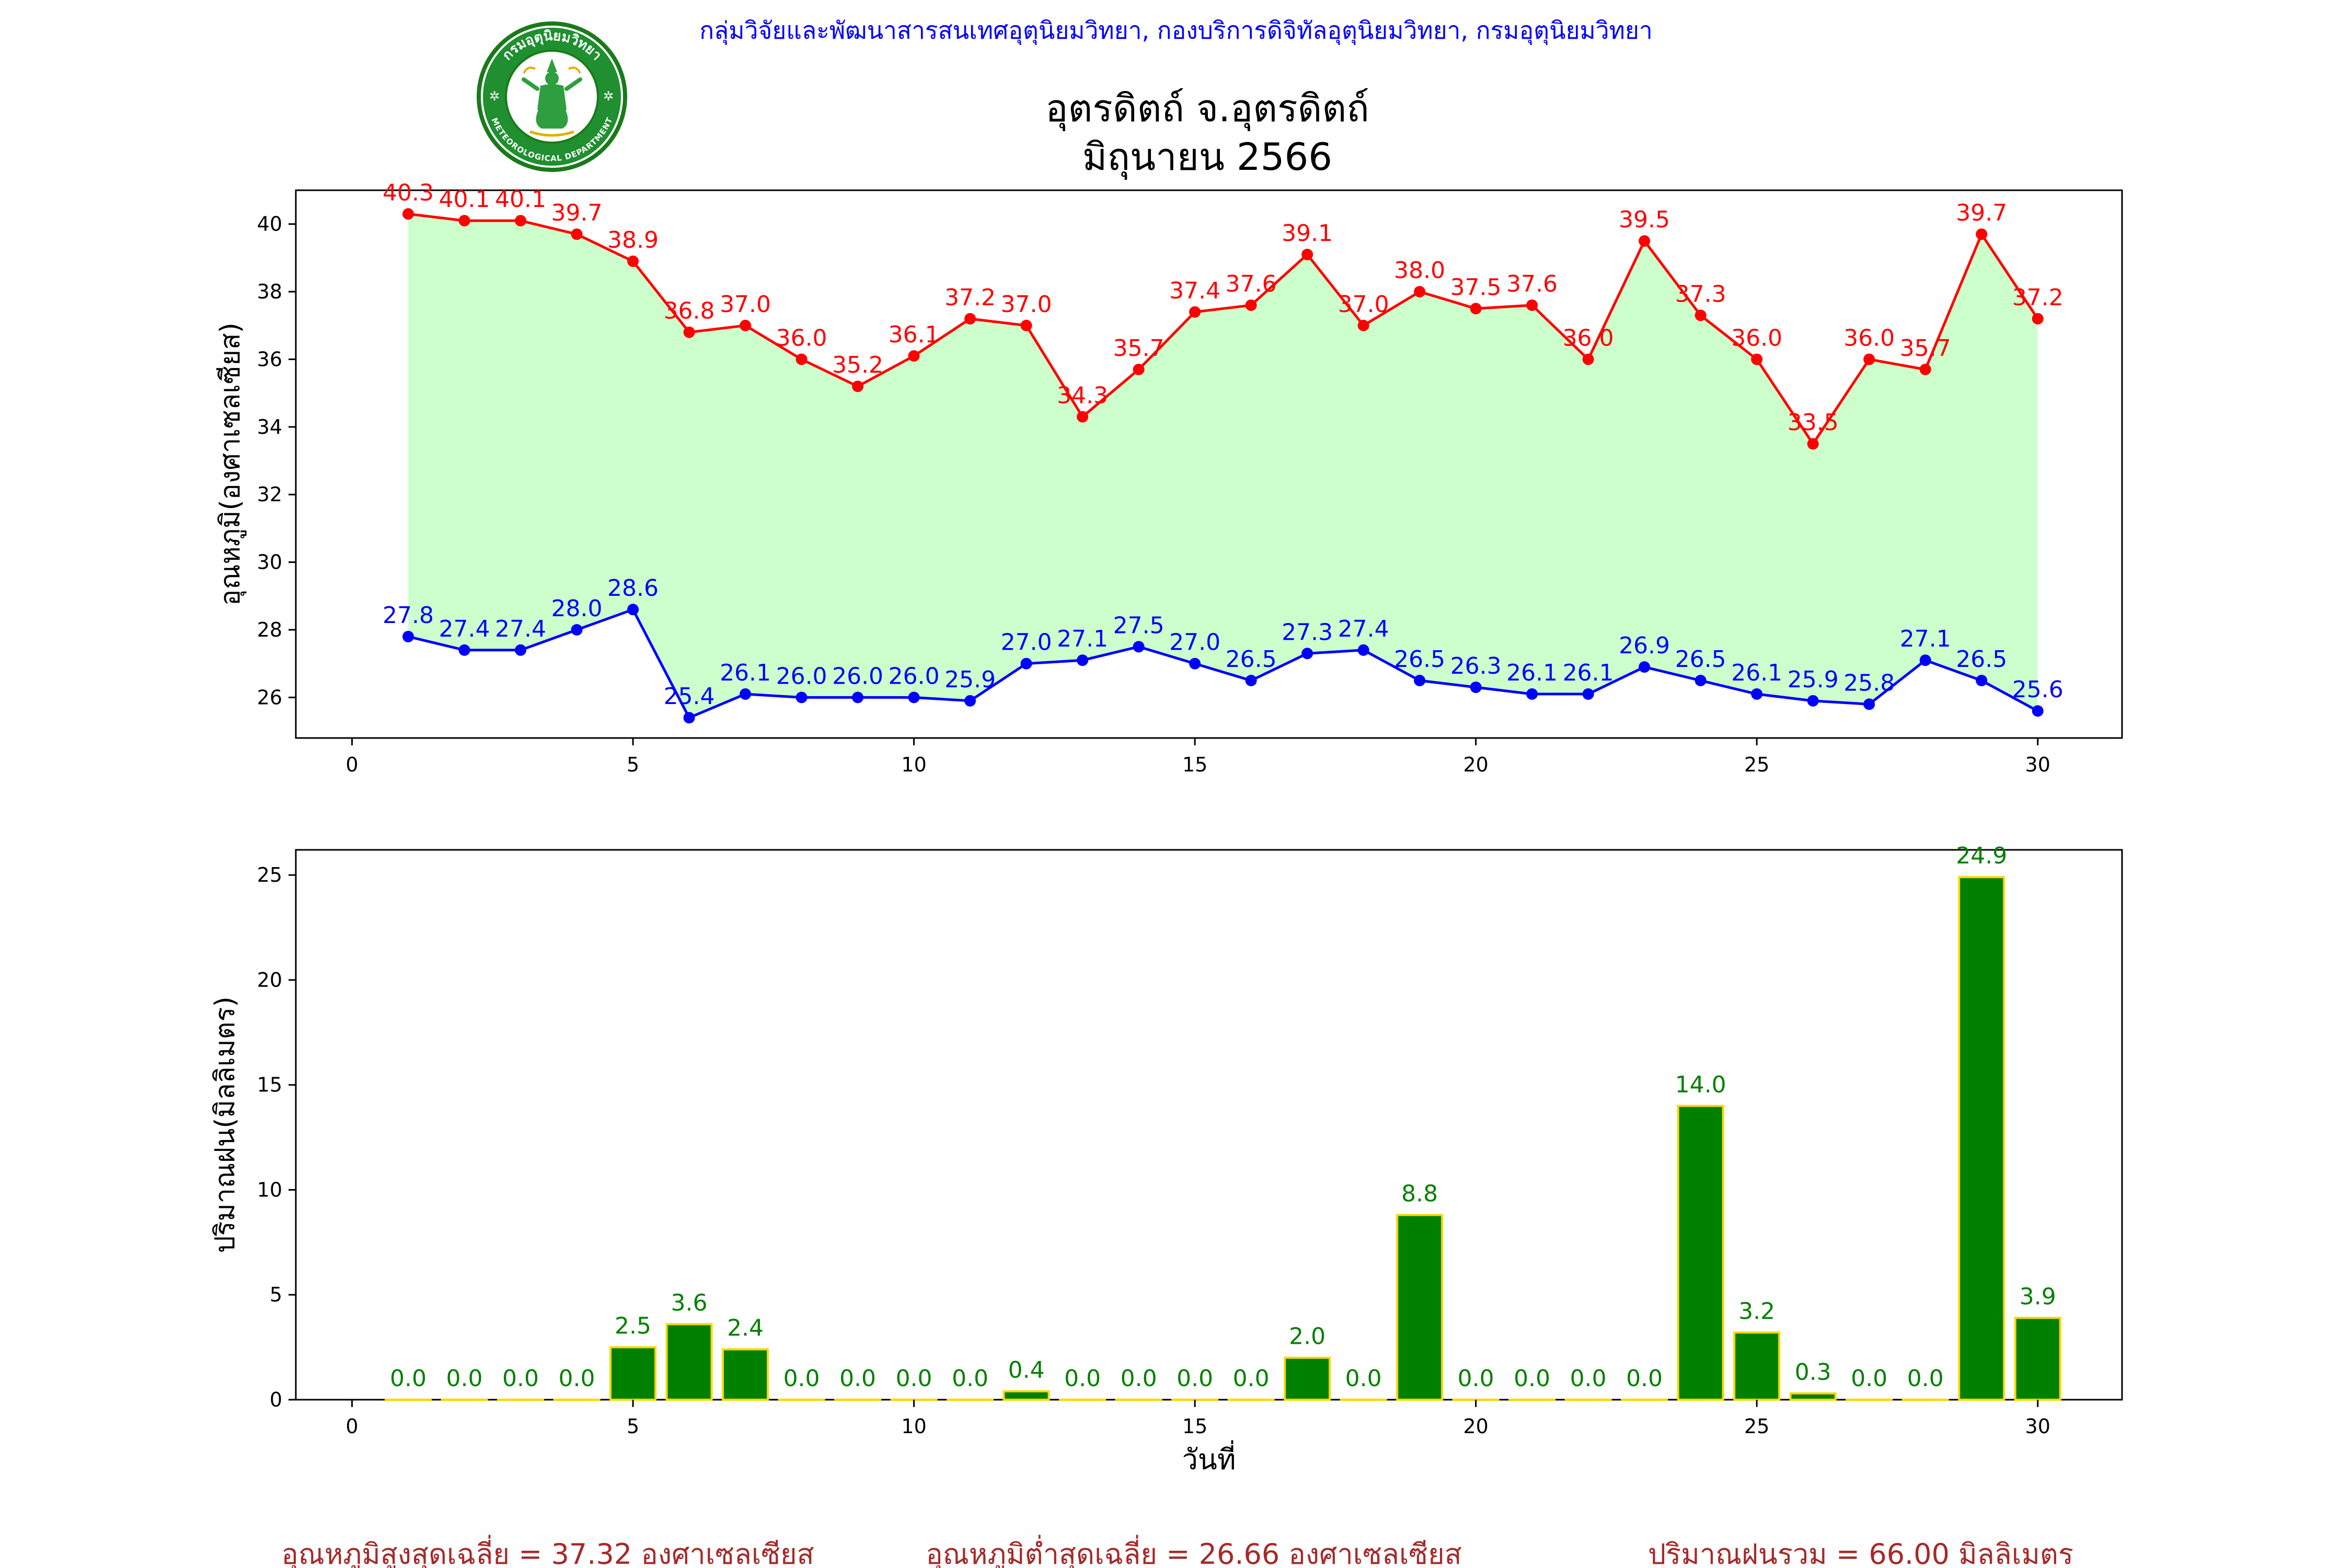 This screenshot has height=1568, width=2352. I want to click on chart-title-line2: มิถุนายน 2566, so click(1207, 157).